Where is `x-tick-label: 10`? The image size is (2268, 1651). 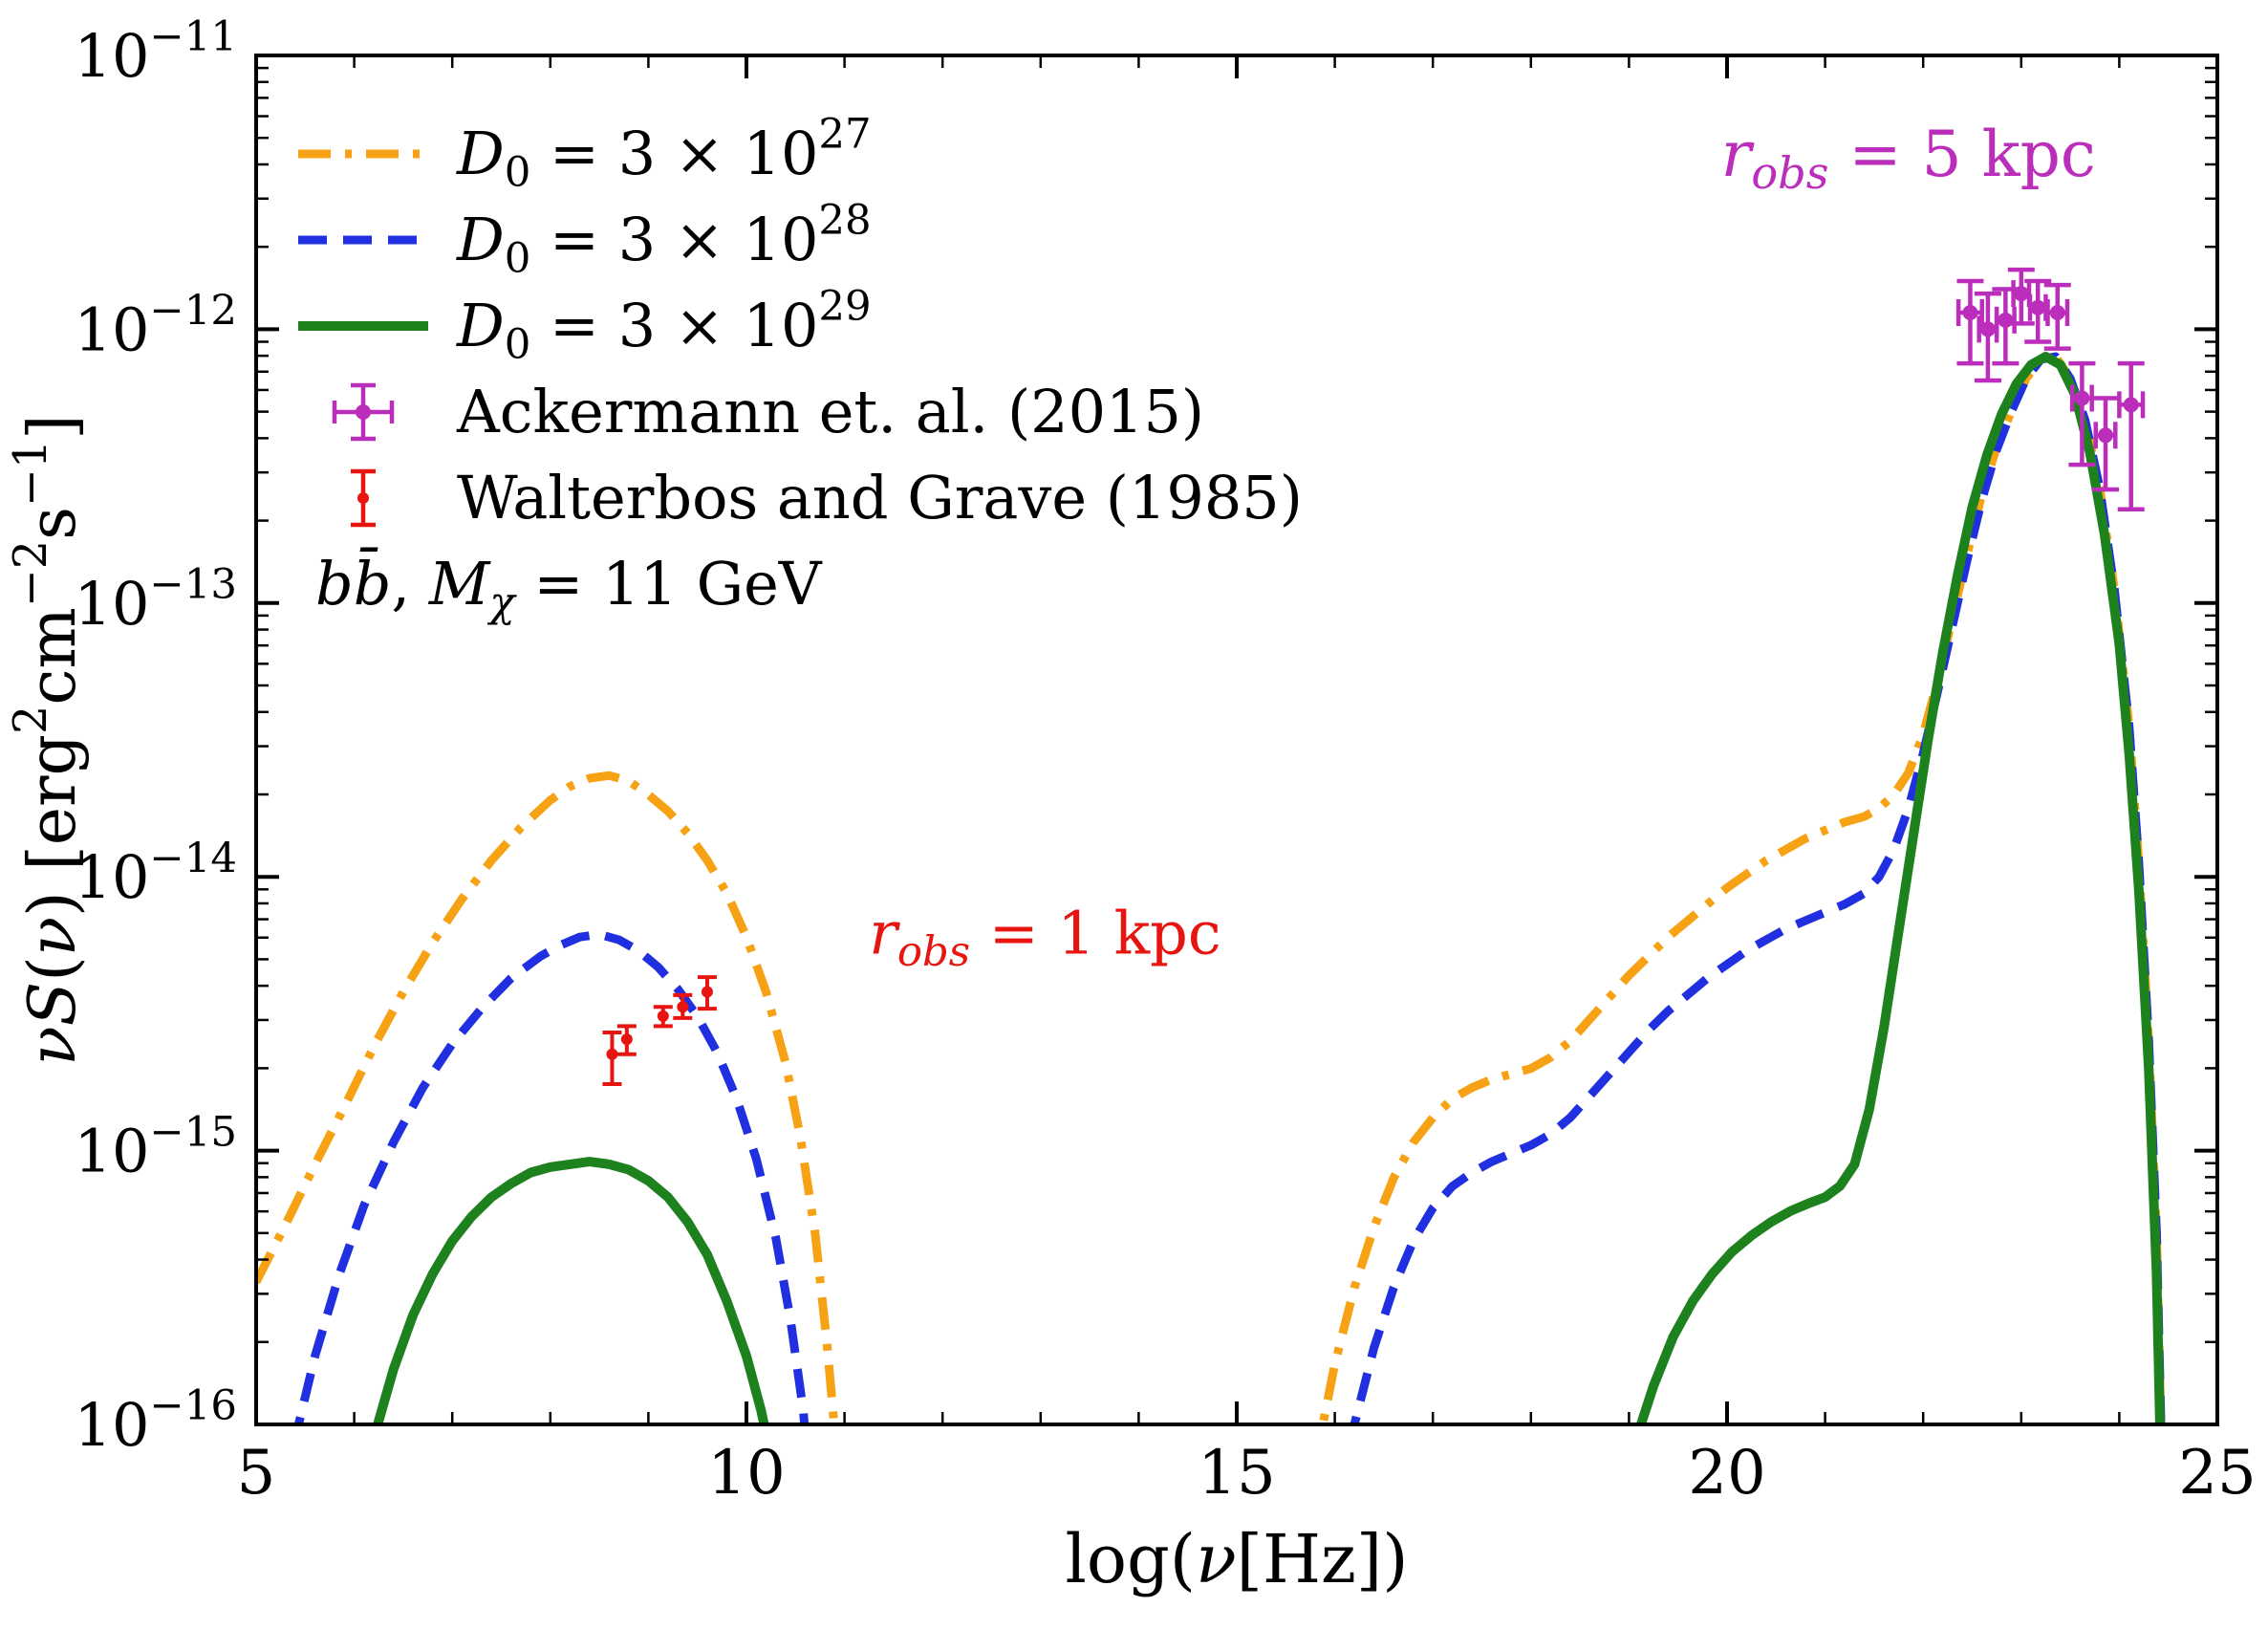
x-tick-label: 10 is located at coordinates (746, 1473).